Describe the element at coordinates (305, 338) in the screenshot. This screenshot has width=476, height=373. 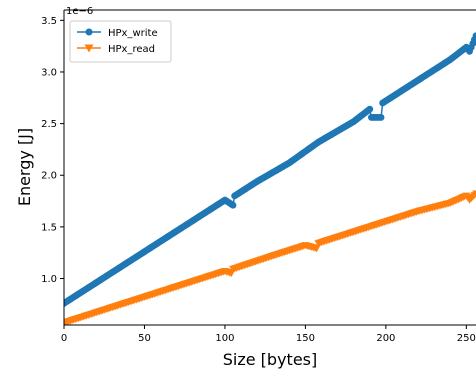
I see `x-tick-label: 150` at that location.